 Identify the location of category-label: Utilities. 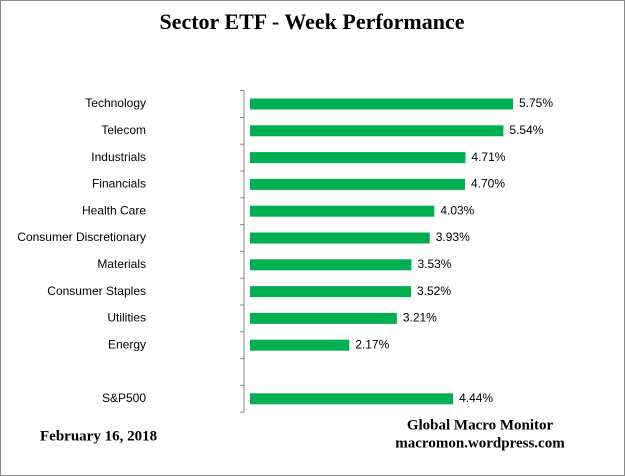
(126, 318).